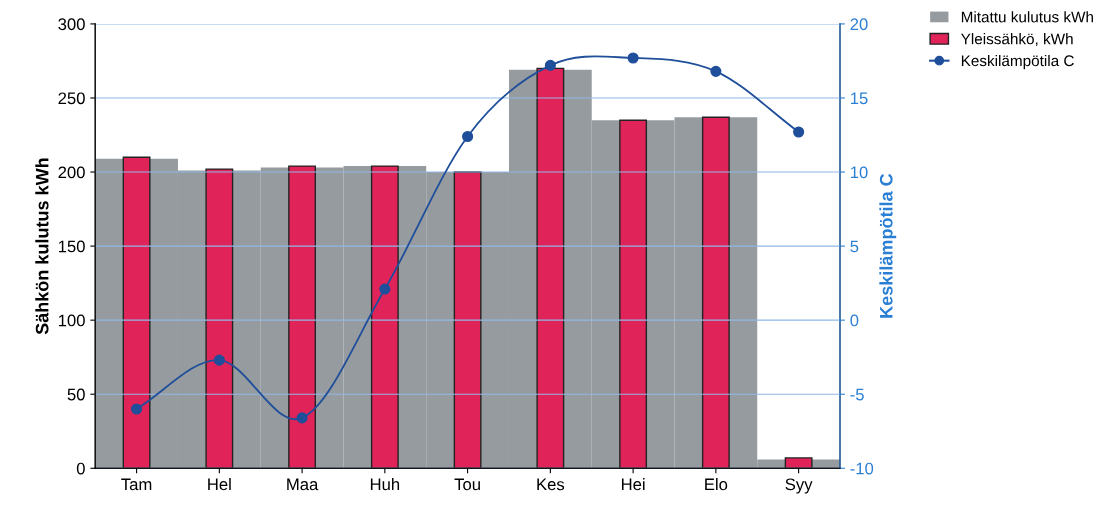 Image resolution: width=1120 pixels, height=509 pixels. Describe the element at coordinates (551, 484) in the screenshot. I see `x-tick-label: Kes` at that location.